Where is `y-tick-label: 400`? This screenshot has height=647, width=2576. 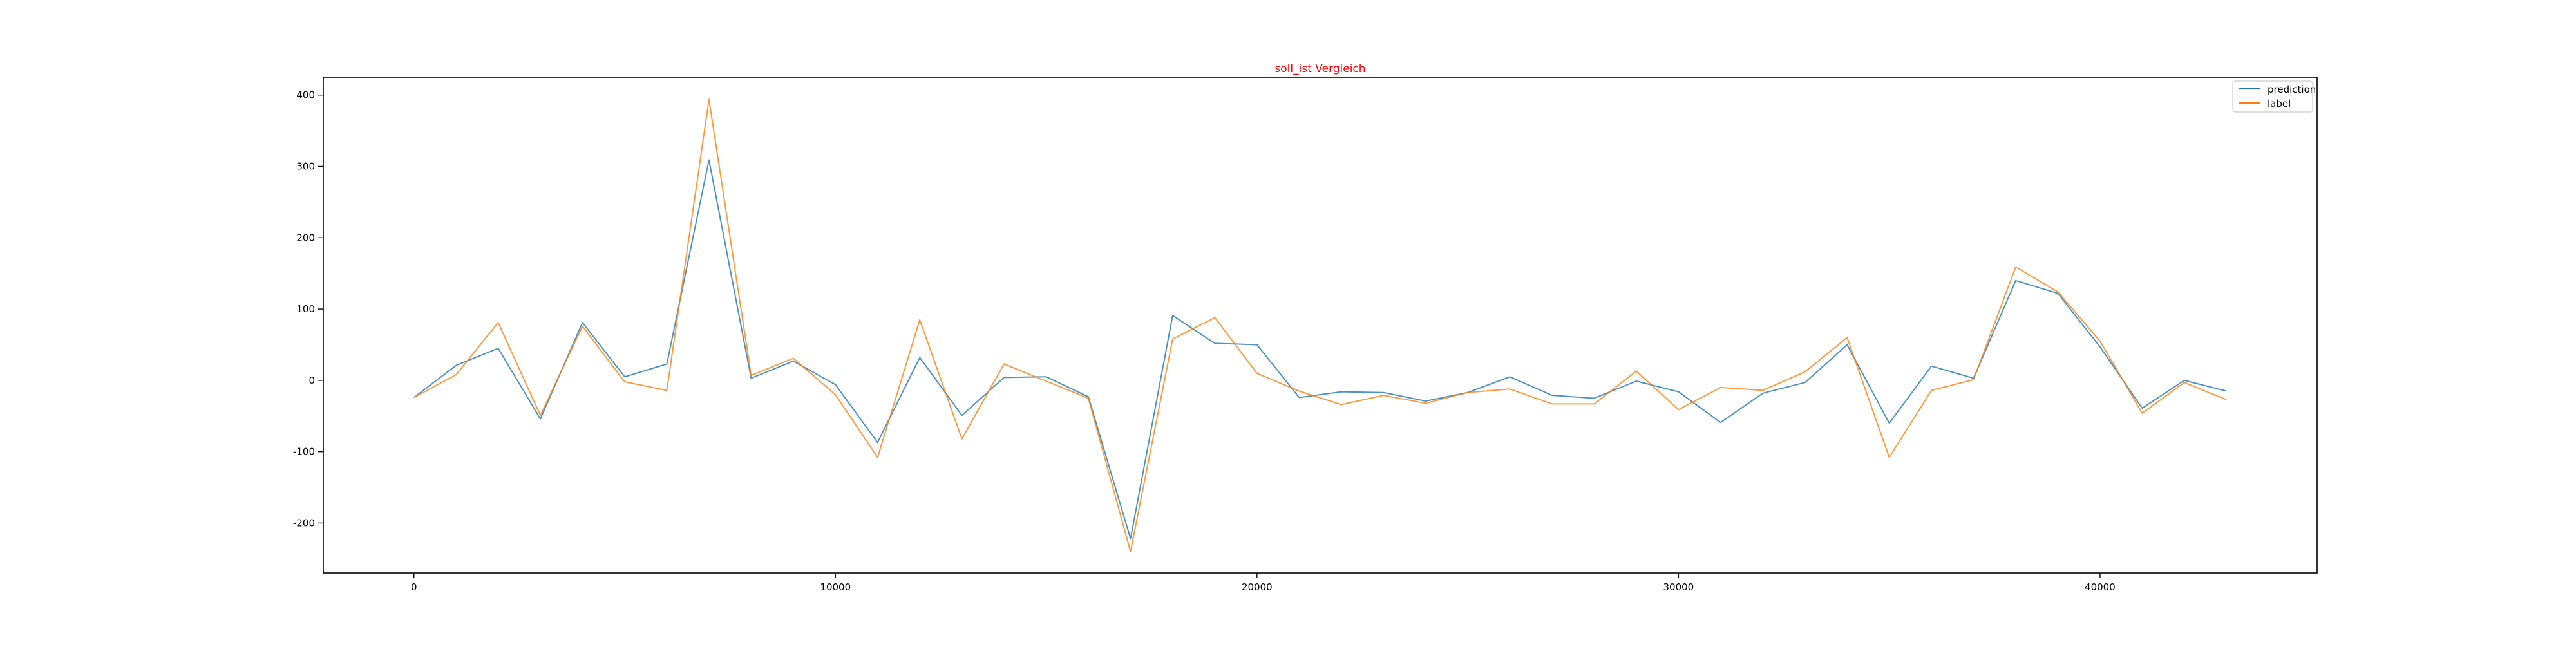
y-tick-label: 400 is located at coordinates (305, 95).